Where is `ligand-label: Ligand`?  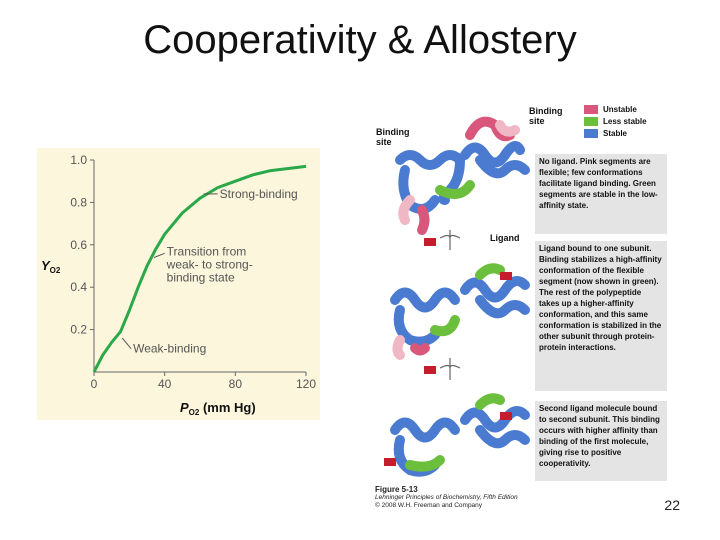
ligand-label: Ligand is located at coordinates (505, 238).